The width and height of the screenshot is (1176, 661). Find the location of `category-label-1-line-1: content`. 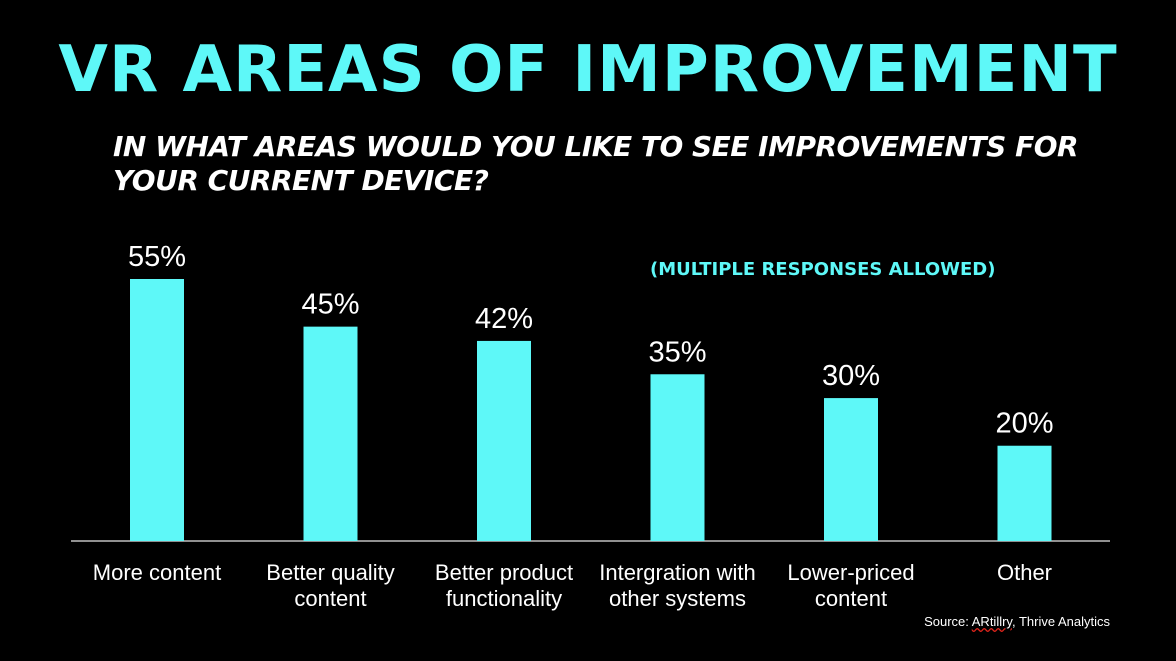

category-label-1-line-1: content is located at coordinates (330, 598).